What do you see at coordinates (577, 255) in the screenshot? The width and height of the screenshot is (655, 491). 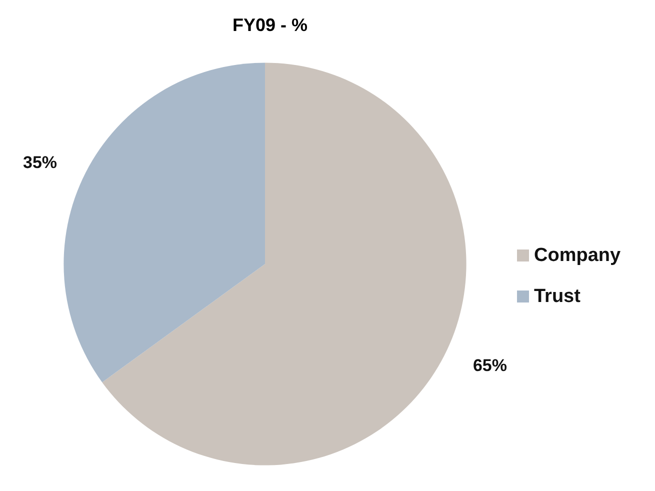 I see `legend-label: Company` at bounding box center [577, 255].